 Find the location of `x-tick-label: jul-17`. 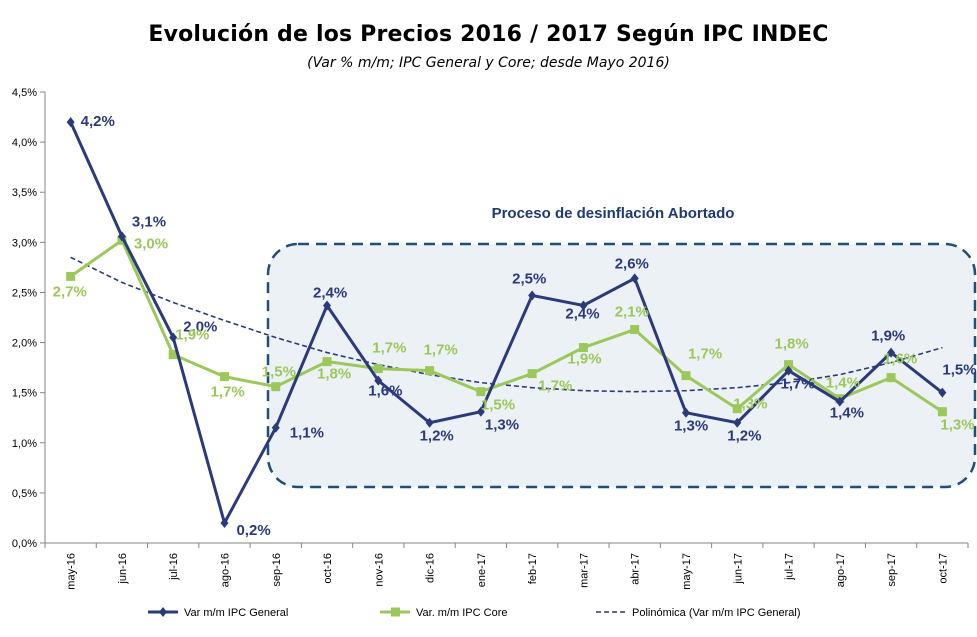

x-tick-label: jul-17 is located at coordinates (790, 567).